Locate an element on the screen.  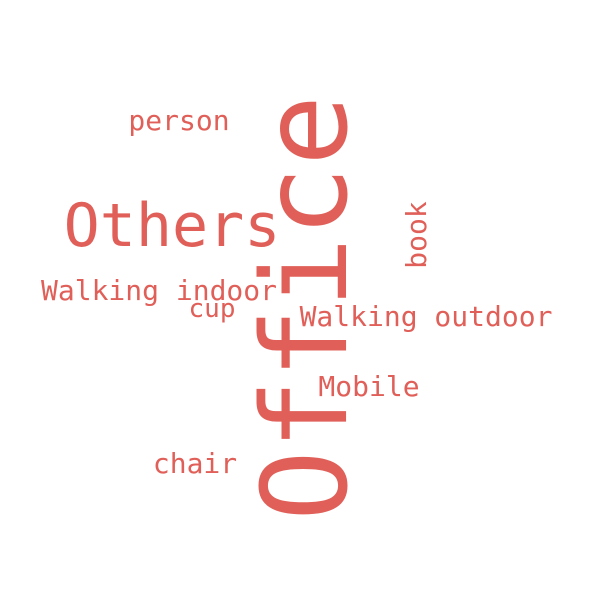
word-walking-outdoor: Walking outdoor is located at coordinates (426, 316).